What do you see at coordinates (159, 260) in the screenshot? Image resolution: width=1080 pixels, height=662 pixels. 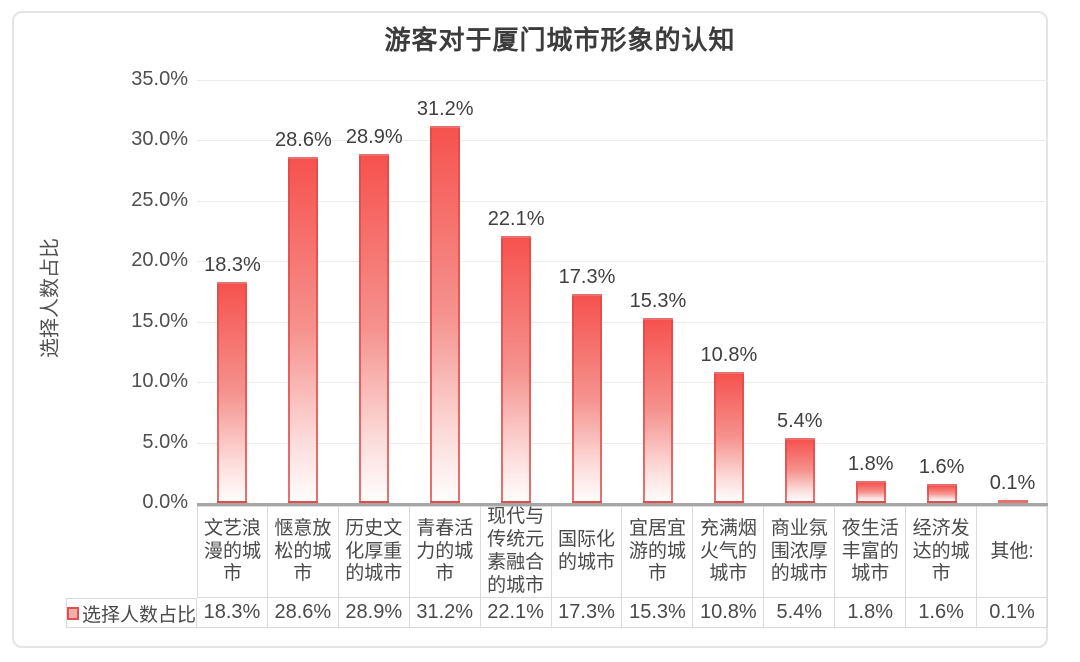 I see `y-axis-tick-label: 20.0%` at bounding box center [159, 260].